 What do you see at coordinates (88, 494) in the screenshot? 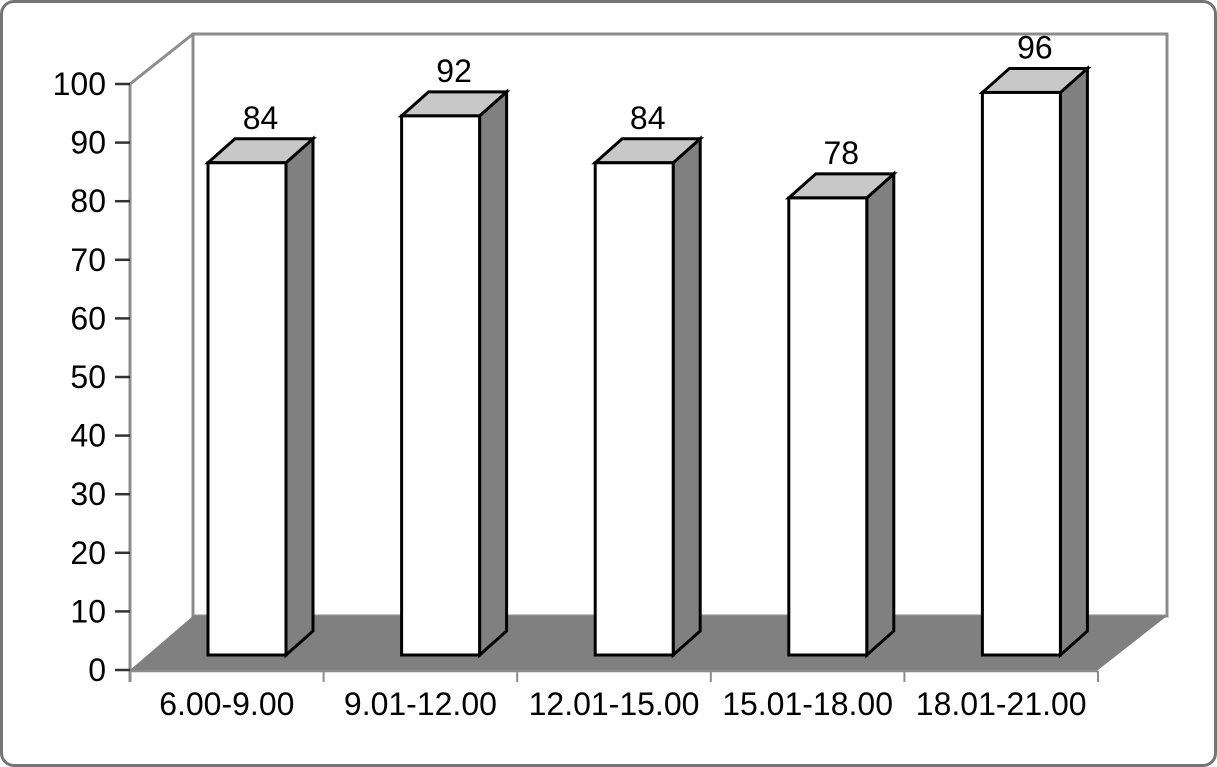
I see `y-tick-label: 30` at bounding box center [88, 494].